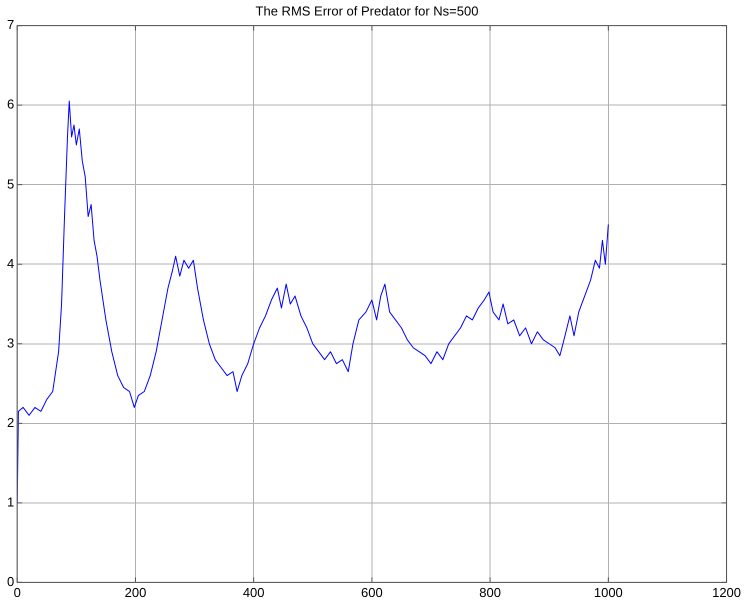 The height and width of the screenshot is (604, 744). Describe the element at coordinates (726, 592) in the screenshot. I see `x-tick-label: 1200` at that location.